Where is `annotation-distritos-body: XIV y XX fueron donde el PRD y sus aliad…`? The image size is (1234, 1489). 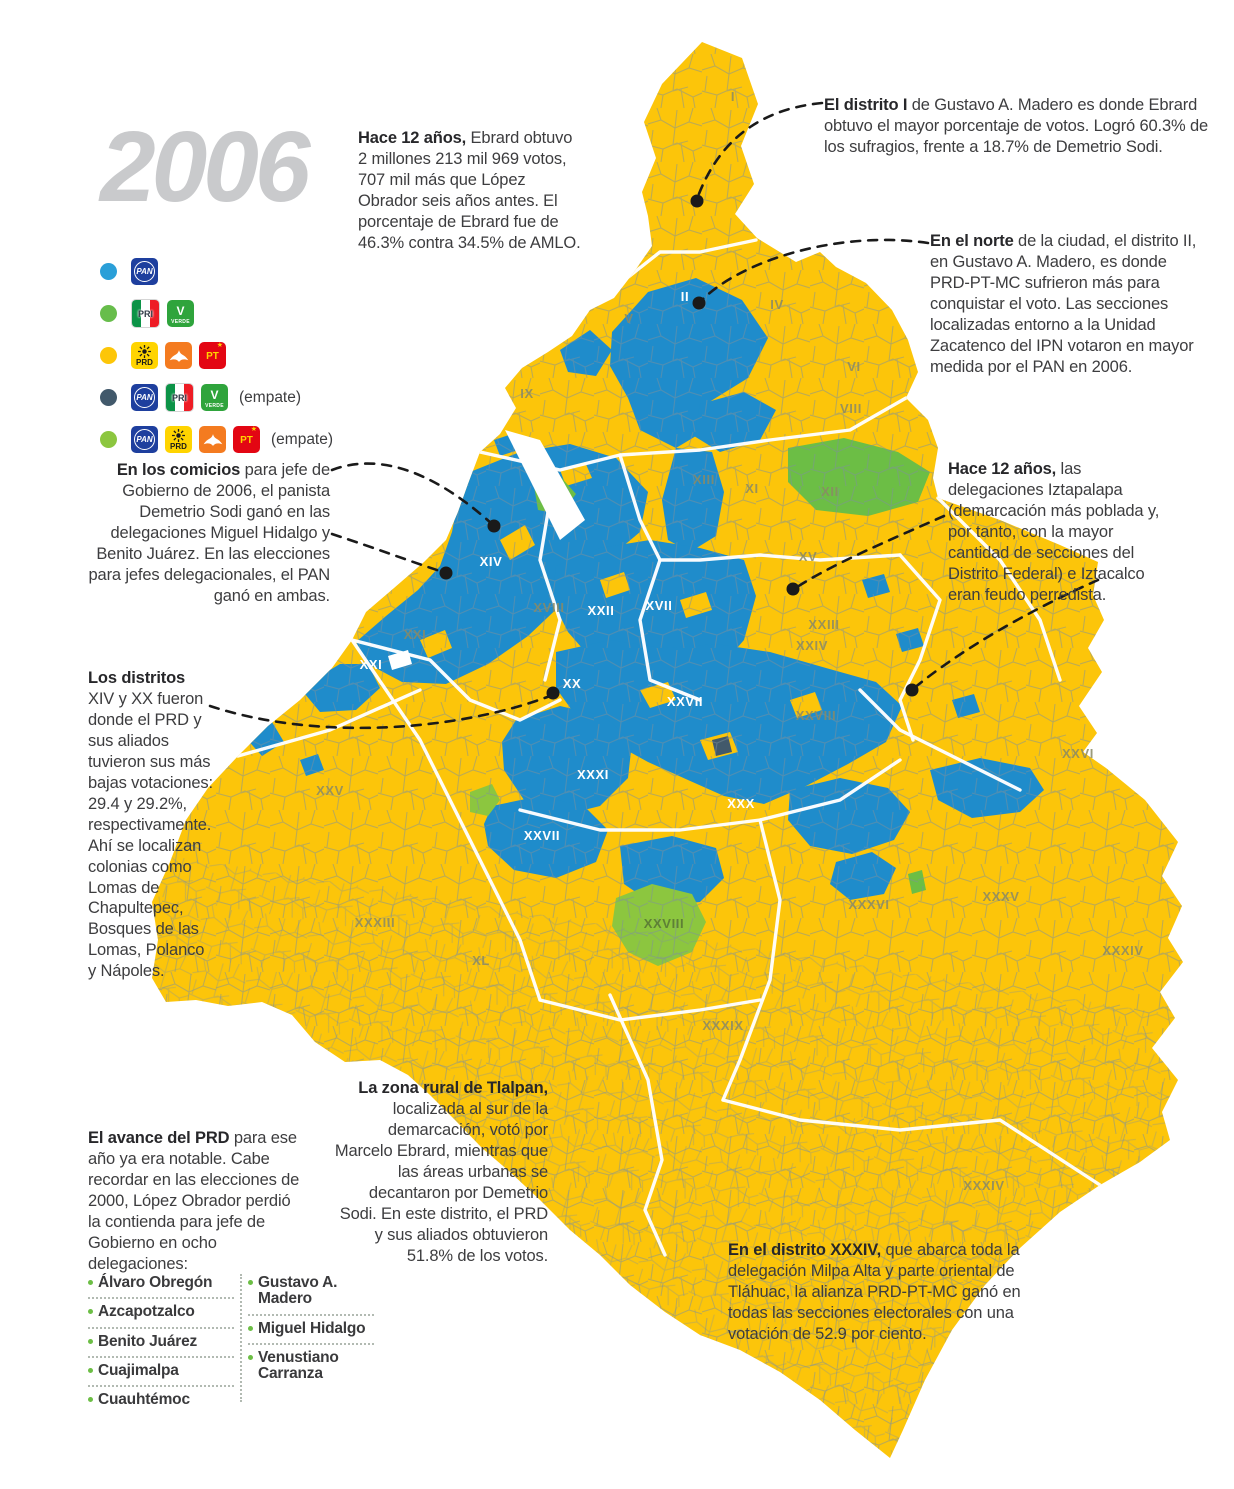 annotation-distritos-body: XIV y XX fueron donde el PRD y sus aliad… is located at coordinates (150, 835).